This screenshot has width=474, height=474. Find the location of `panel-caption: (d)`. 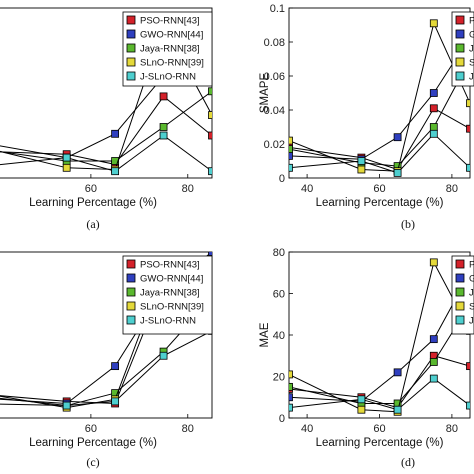

panel-caption: (d) is located at coordinates (408, 462).